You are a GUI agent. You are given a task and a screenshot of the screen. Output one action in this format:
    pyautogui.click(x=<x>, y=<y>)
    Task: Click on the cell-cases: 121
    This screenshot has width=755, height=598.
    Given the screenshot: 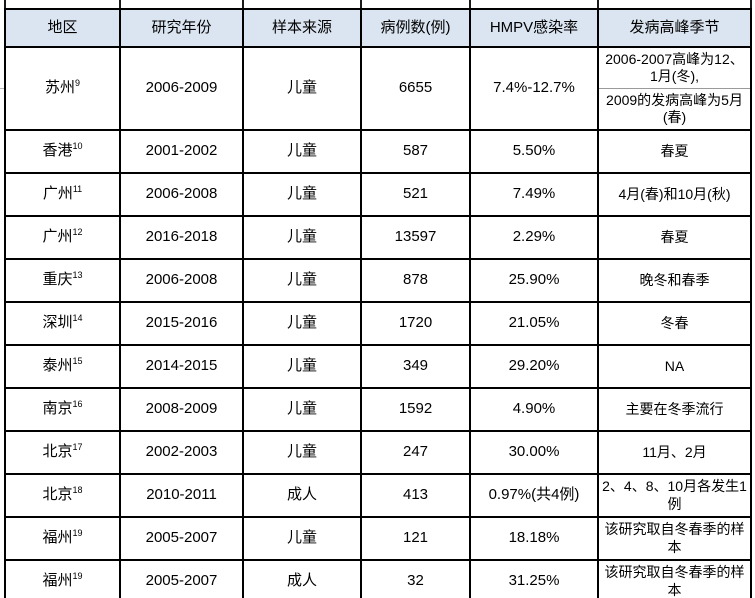 What is the action you would take?
    pyautogui.click(x=415, y=538)
    